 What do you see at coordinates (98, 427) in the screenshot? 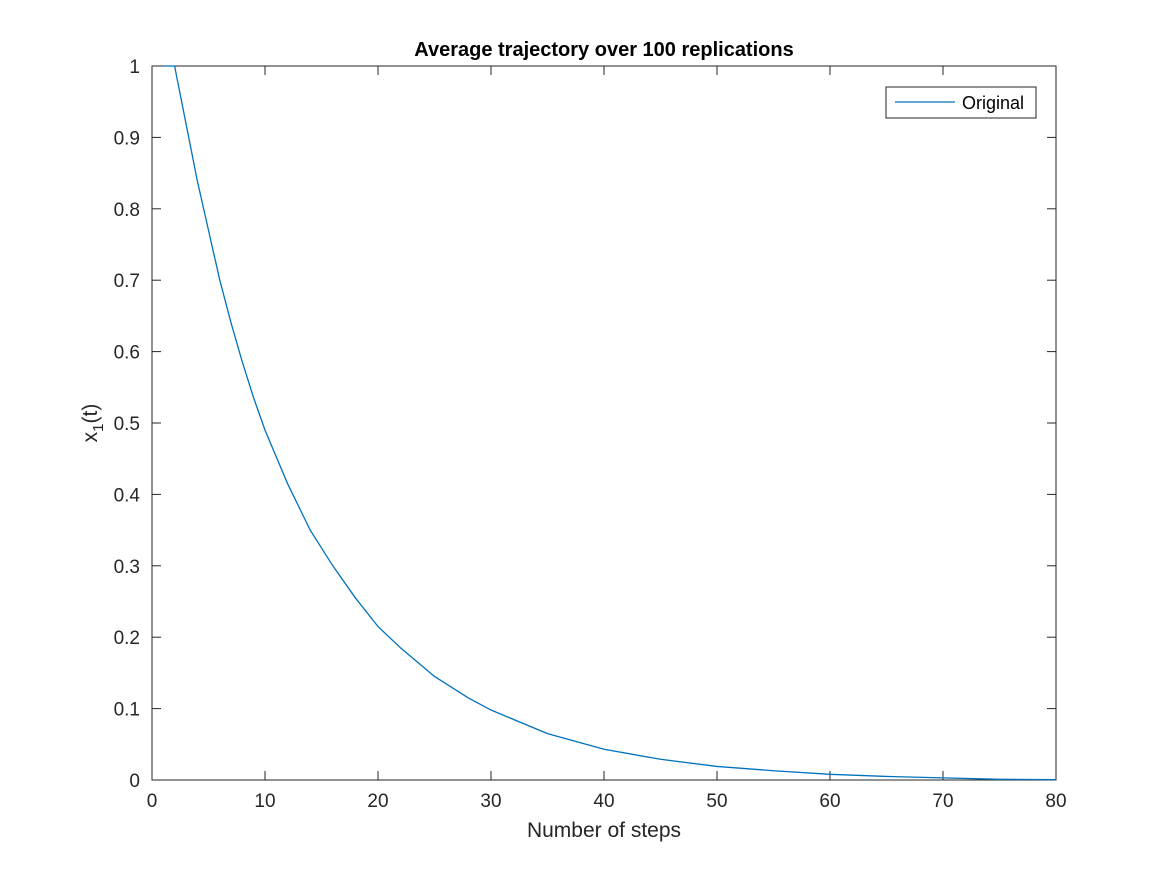
I see `y-axis-label-subscript: 1` at bounding box center [98, 427].